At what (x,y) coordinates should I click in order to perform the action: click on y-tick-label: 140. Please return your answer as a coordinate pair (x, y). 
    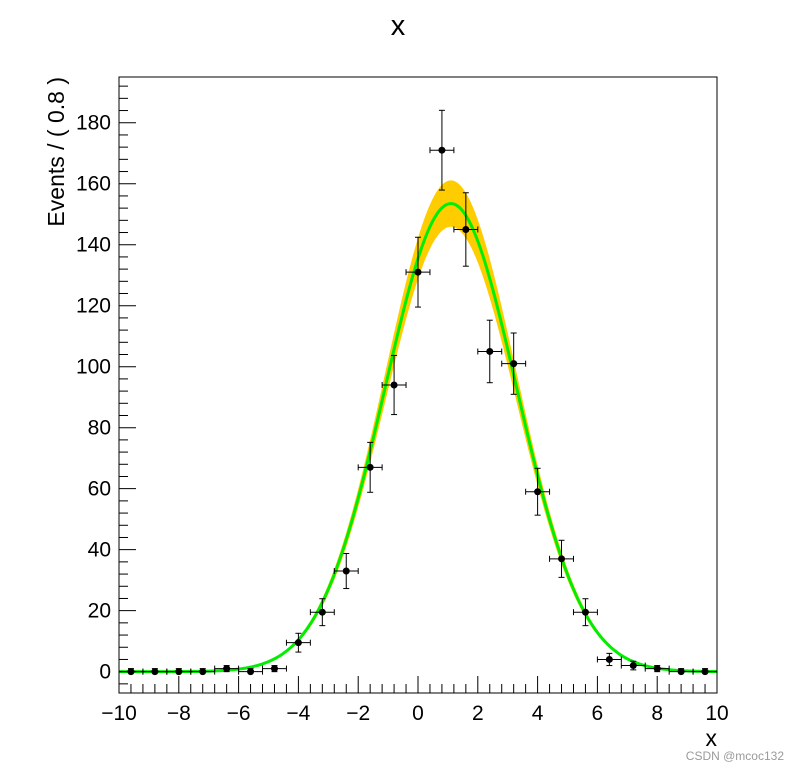
    Looking at the image, I should click on (93, 245).